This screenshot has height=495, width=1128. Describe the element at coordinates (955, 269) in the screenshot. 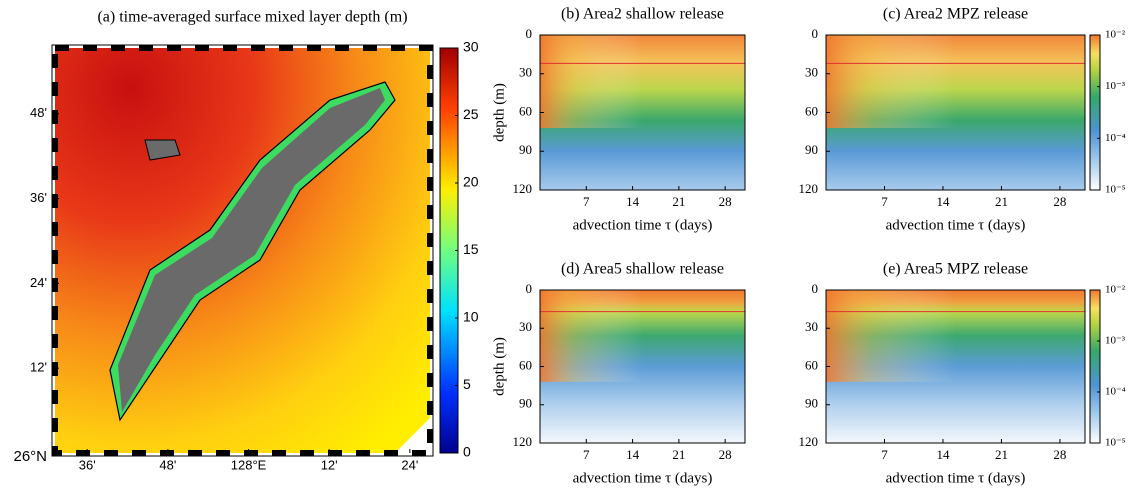

I see `panel-title: (e) Area5 MPZ release` at that location.